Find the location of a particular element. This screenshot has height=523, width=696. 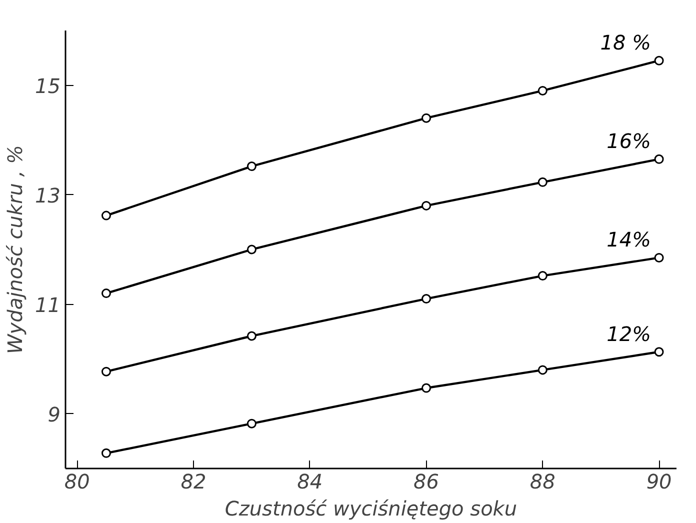

y-axis-title: Wydajność cukru , % is located at coordinates (15, 249).